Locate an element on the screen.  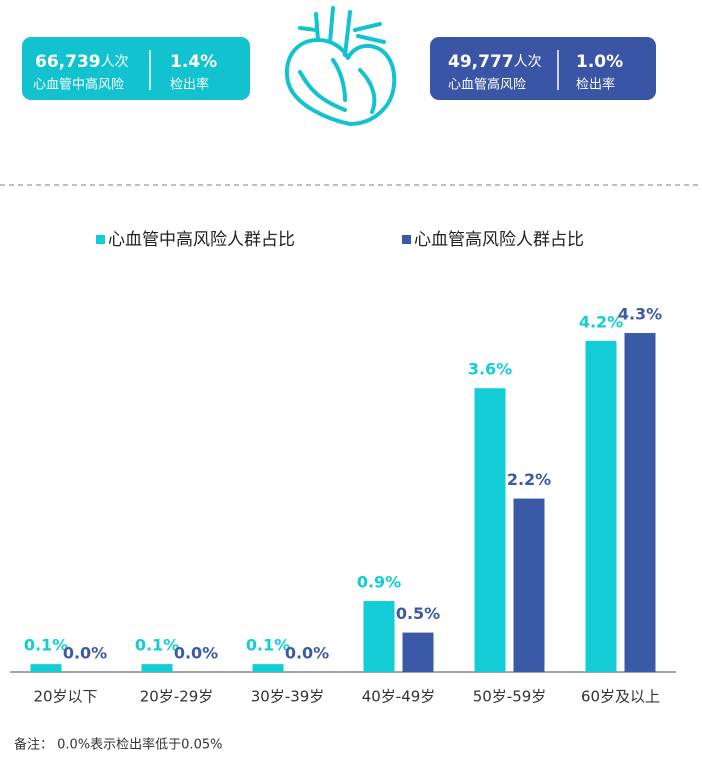
x-tick-label: 20岁-29岁 is located at coordinates (177, 697).